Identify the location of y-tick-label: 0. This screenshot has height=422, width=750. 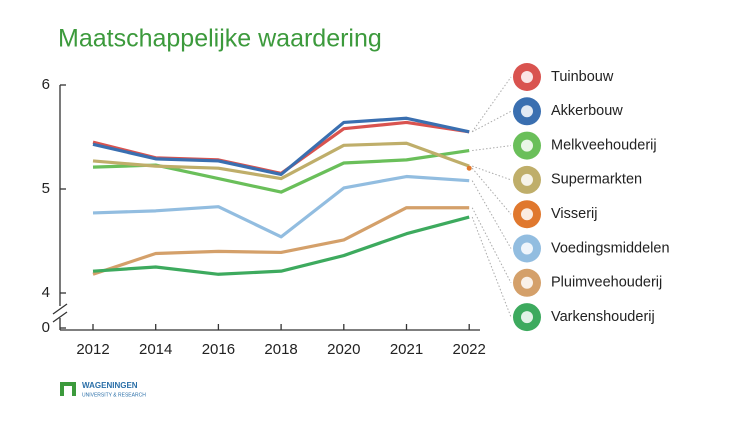
(46, 327).